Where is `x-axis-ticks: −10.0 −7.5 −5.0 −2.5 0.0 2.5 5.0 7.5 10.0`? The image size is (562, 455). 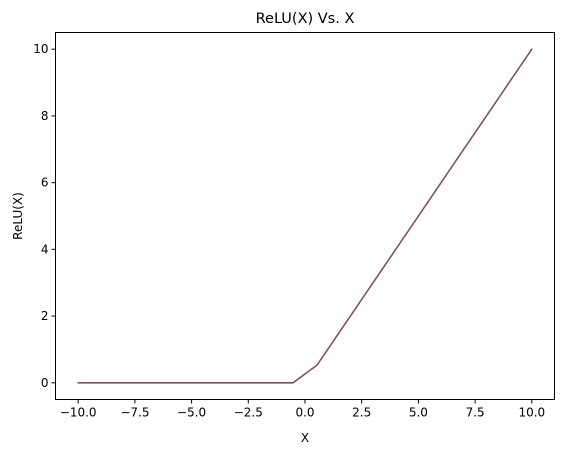
x-axis-ticks: −10.0 −7.5 −5.0 −2.5 0.0 2.5 5.0 7.5 10.0 is located at coordinates (302, 409).